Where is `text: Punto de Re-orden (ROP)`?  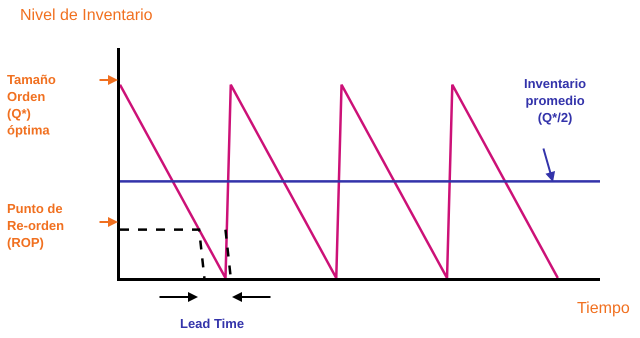
text: Punto de Re-orden (ROP) is located at coordinates (35, 225).